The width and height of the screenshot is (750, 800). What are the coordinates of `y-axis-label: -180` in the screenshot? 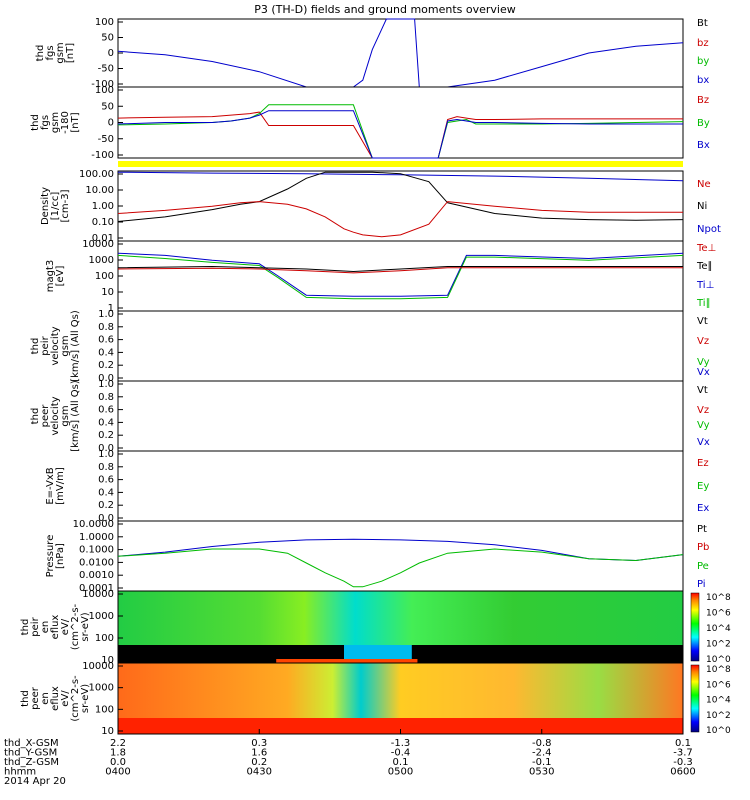 It's located at (65, 122).